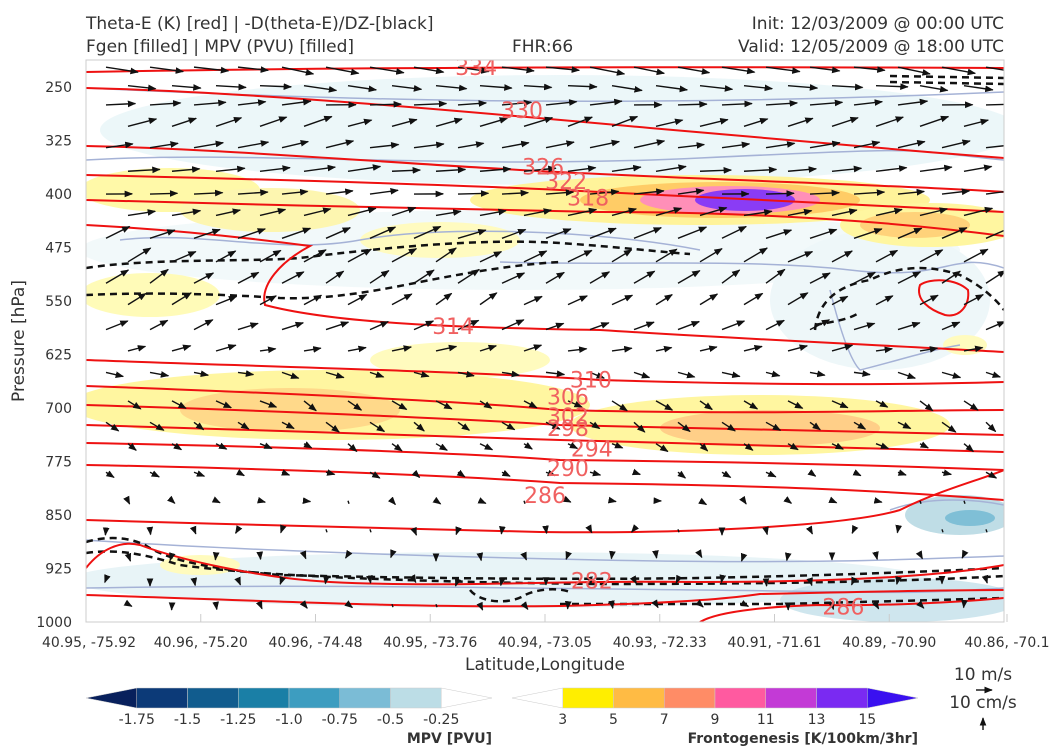 This screenshot has height=750, width=1050. Describe the element at coordinates (562, 720) in the screenshot. I see `fgen-colorbar-tick-label: 3` at that location.